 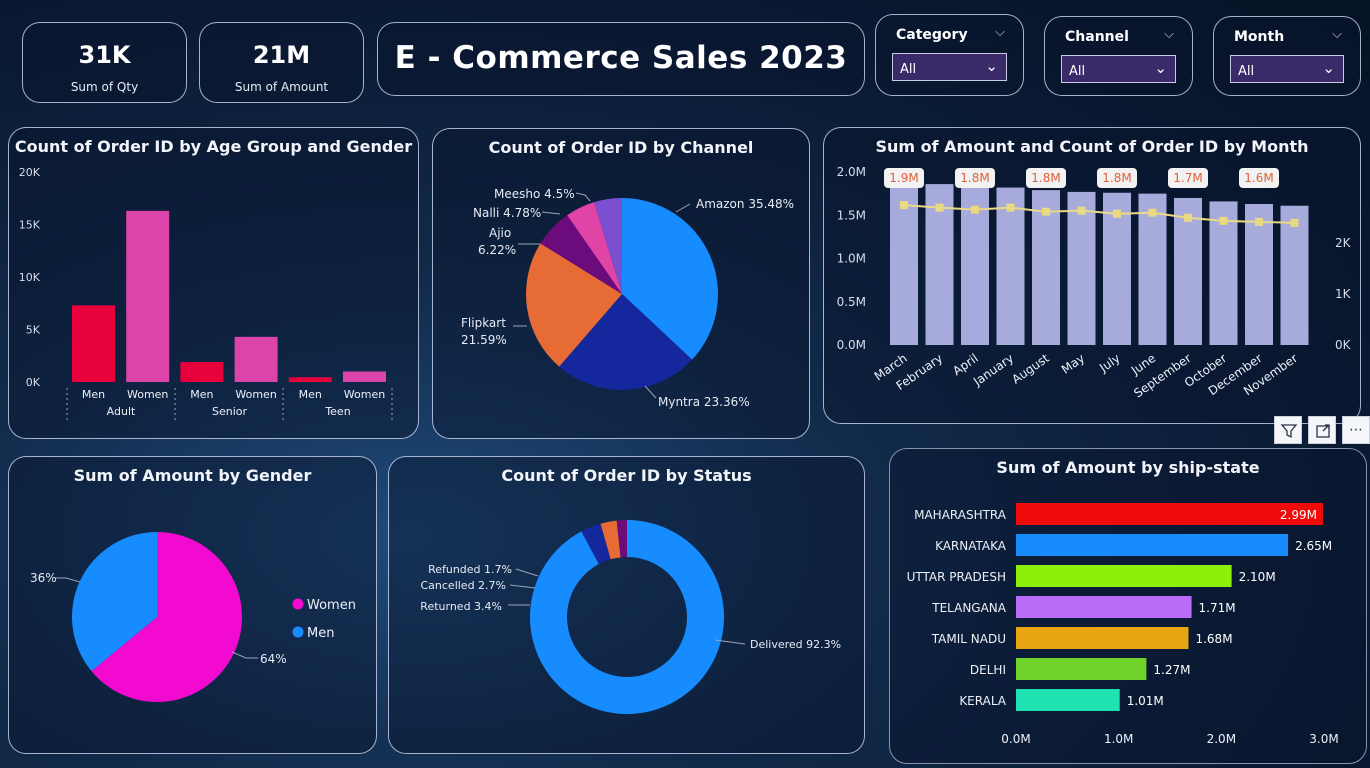 I want to click on y-tick-label: 1.5M, so click(x=851, y=215).